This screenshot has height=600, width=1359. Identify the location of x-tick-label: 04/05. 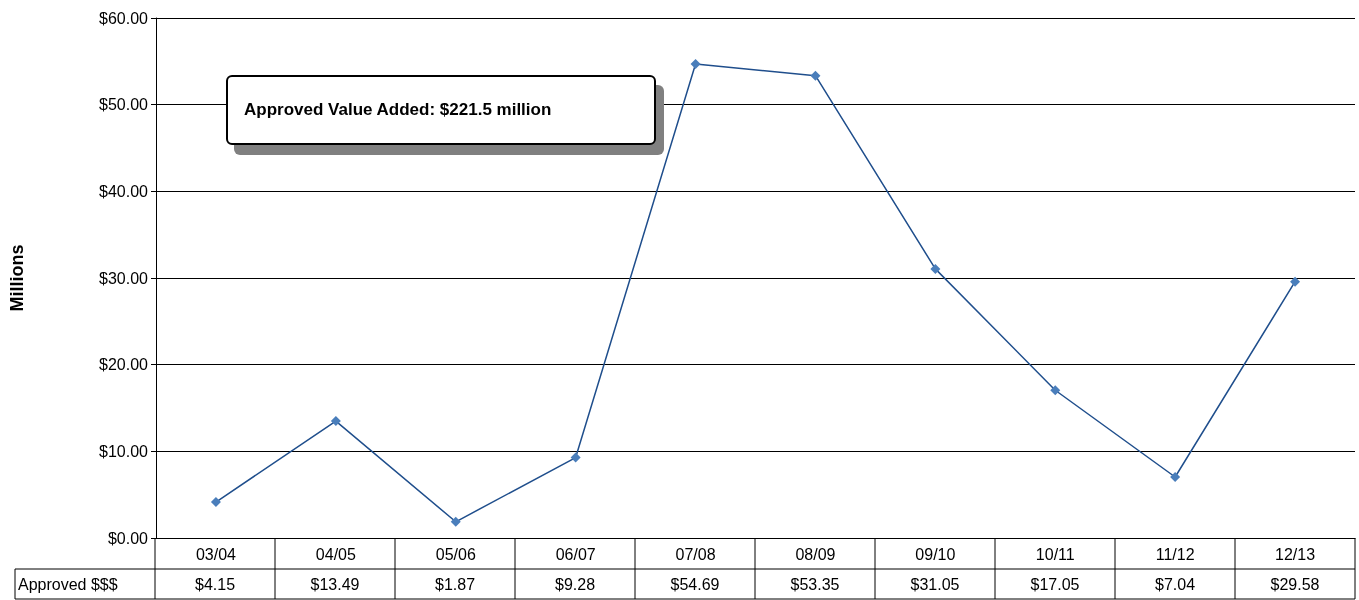
(335, 554).